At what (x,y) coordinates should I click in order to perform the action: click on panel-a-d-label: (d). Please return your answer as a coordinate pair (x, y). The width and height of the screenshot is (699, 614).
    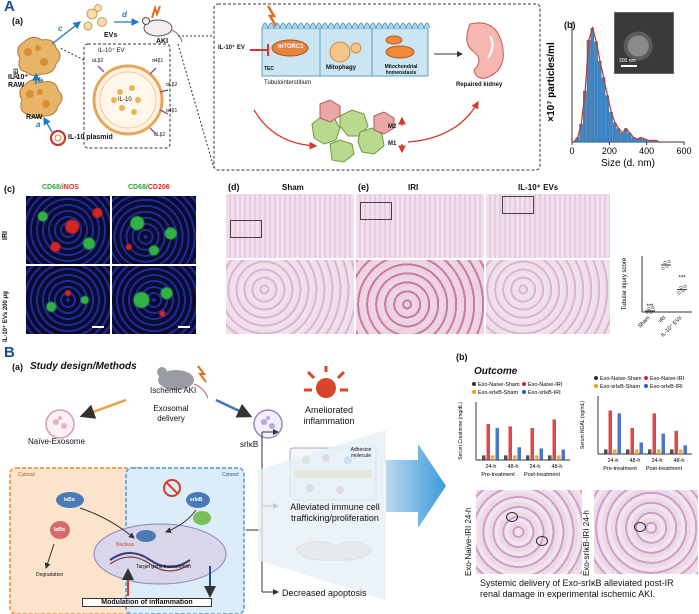
    Looking at the image, I should click on (234, 187).